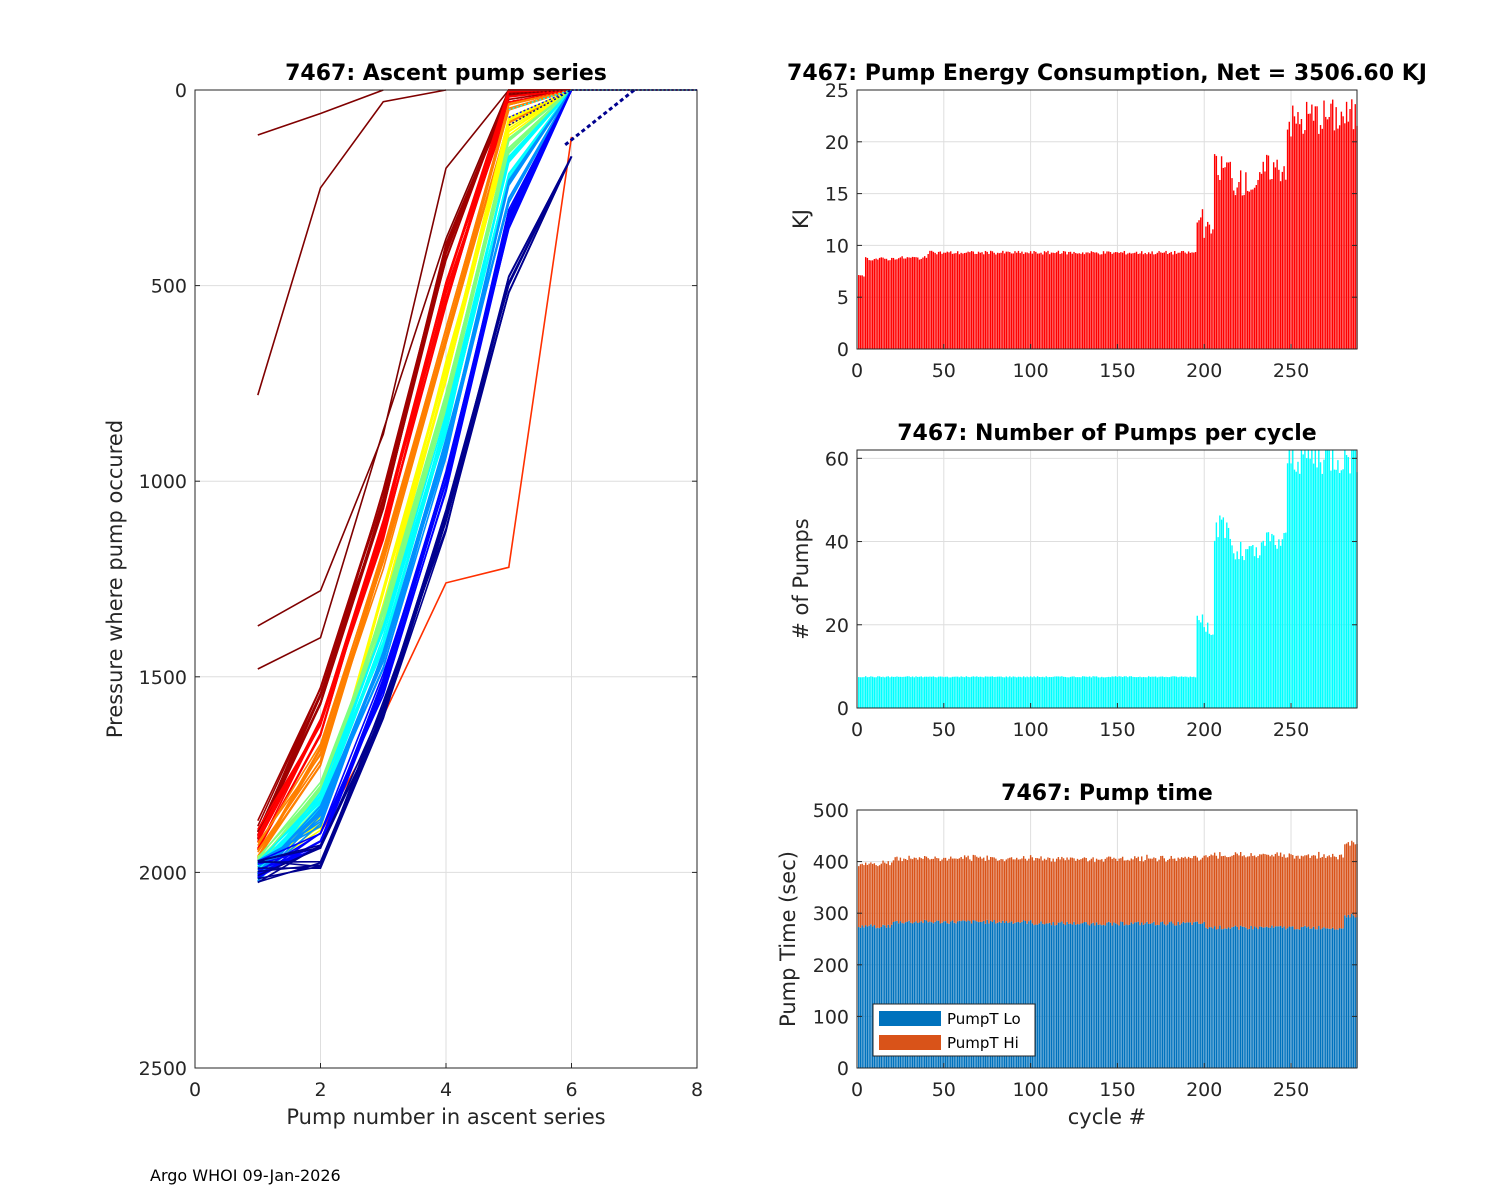 The height and width of the screenshot is (1200, 1500). What do you see at coordinates (983, 1043) in the screenshot?
I see `legend-label-hi: PumpT Hi` at bounding box center [983, 1043].